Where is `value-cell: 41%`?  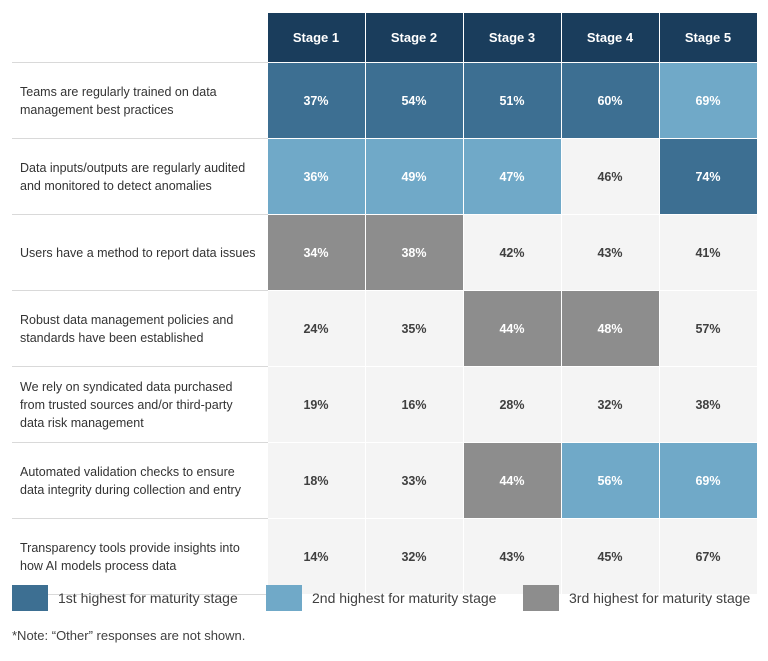
value-cell: 41% is located at coordinates (708, 252).